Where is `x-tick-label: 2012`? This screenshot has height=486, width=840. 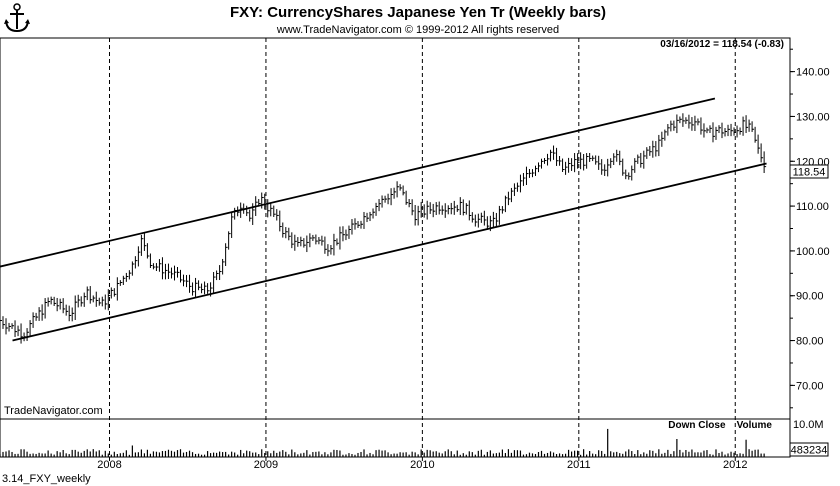 x-tick-label: 2012 is located at coordinates (735, 465).